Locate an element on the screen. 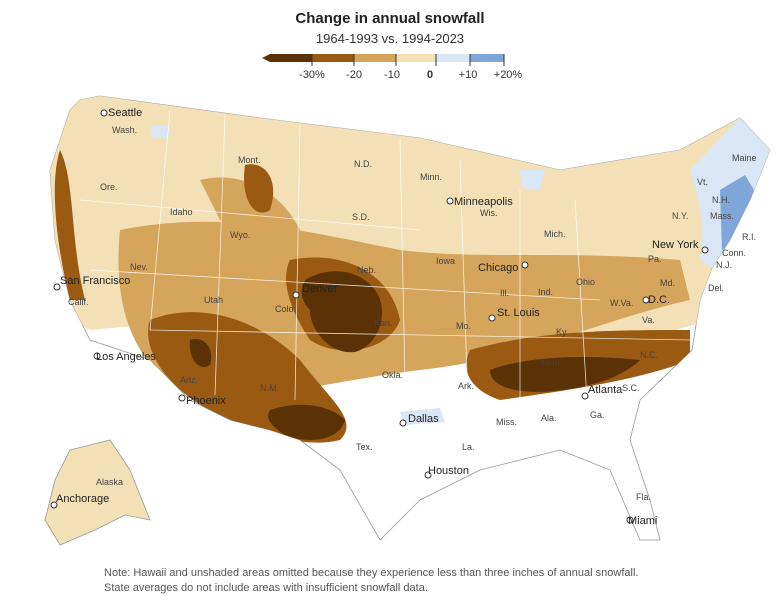 Image resolution: width=780 pixels, height=616 pixels. state-label-36: Ohio is located at coordinates (585, 282).